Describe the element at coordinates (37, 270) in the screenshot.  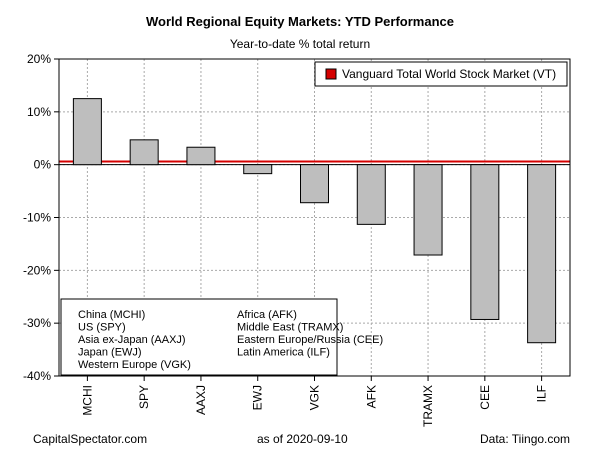
I see `y-tick-label: -20%` at that location.